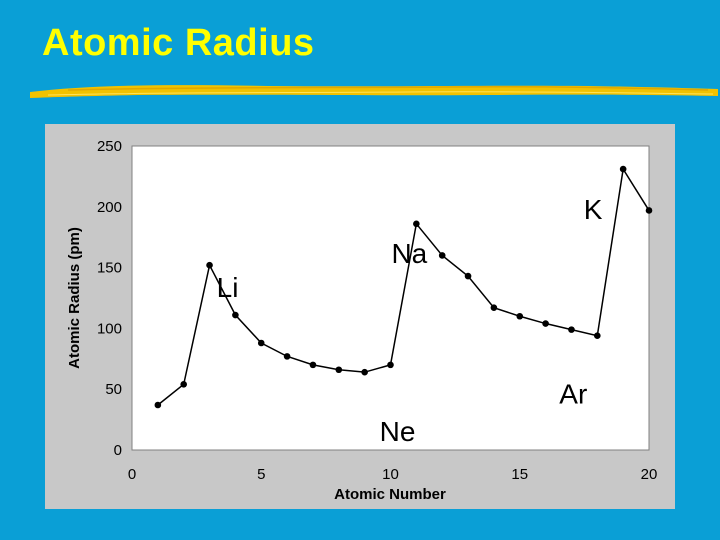 This screenshot has width=720, height=540. What do you see at coordinates (178, 43) in the screenshot?
I see `slide-title: Atomic Radius` at bounding box center [178, 43].